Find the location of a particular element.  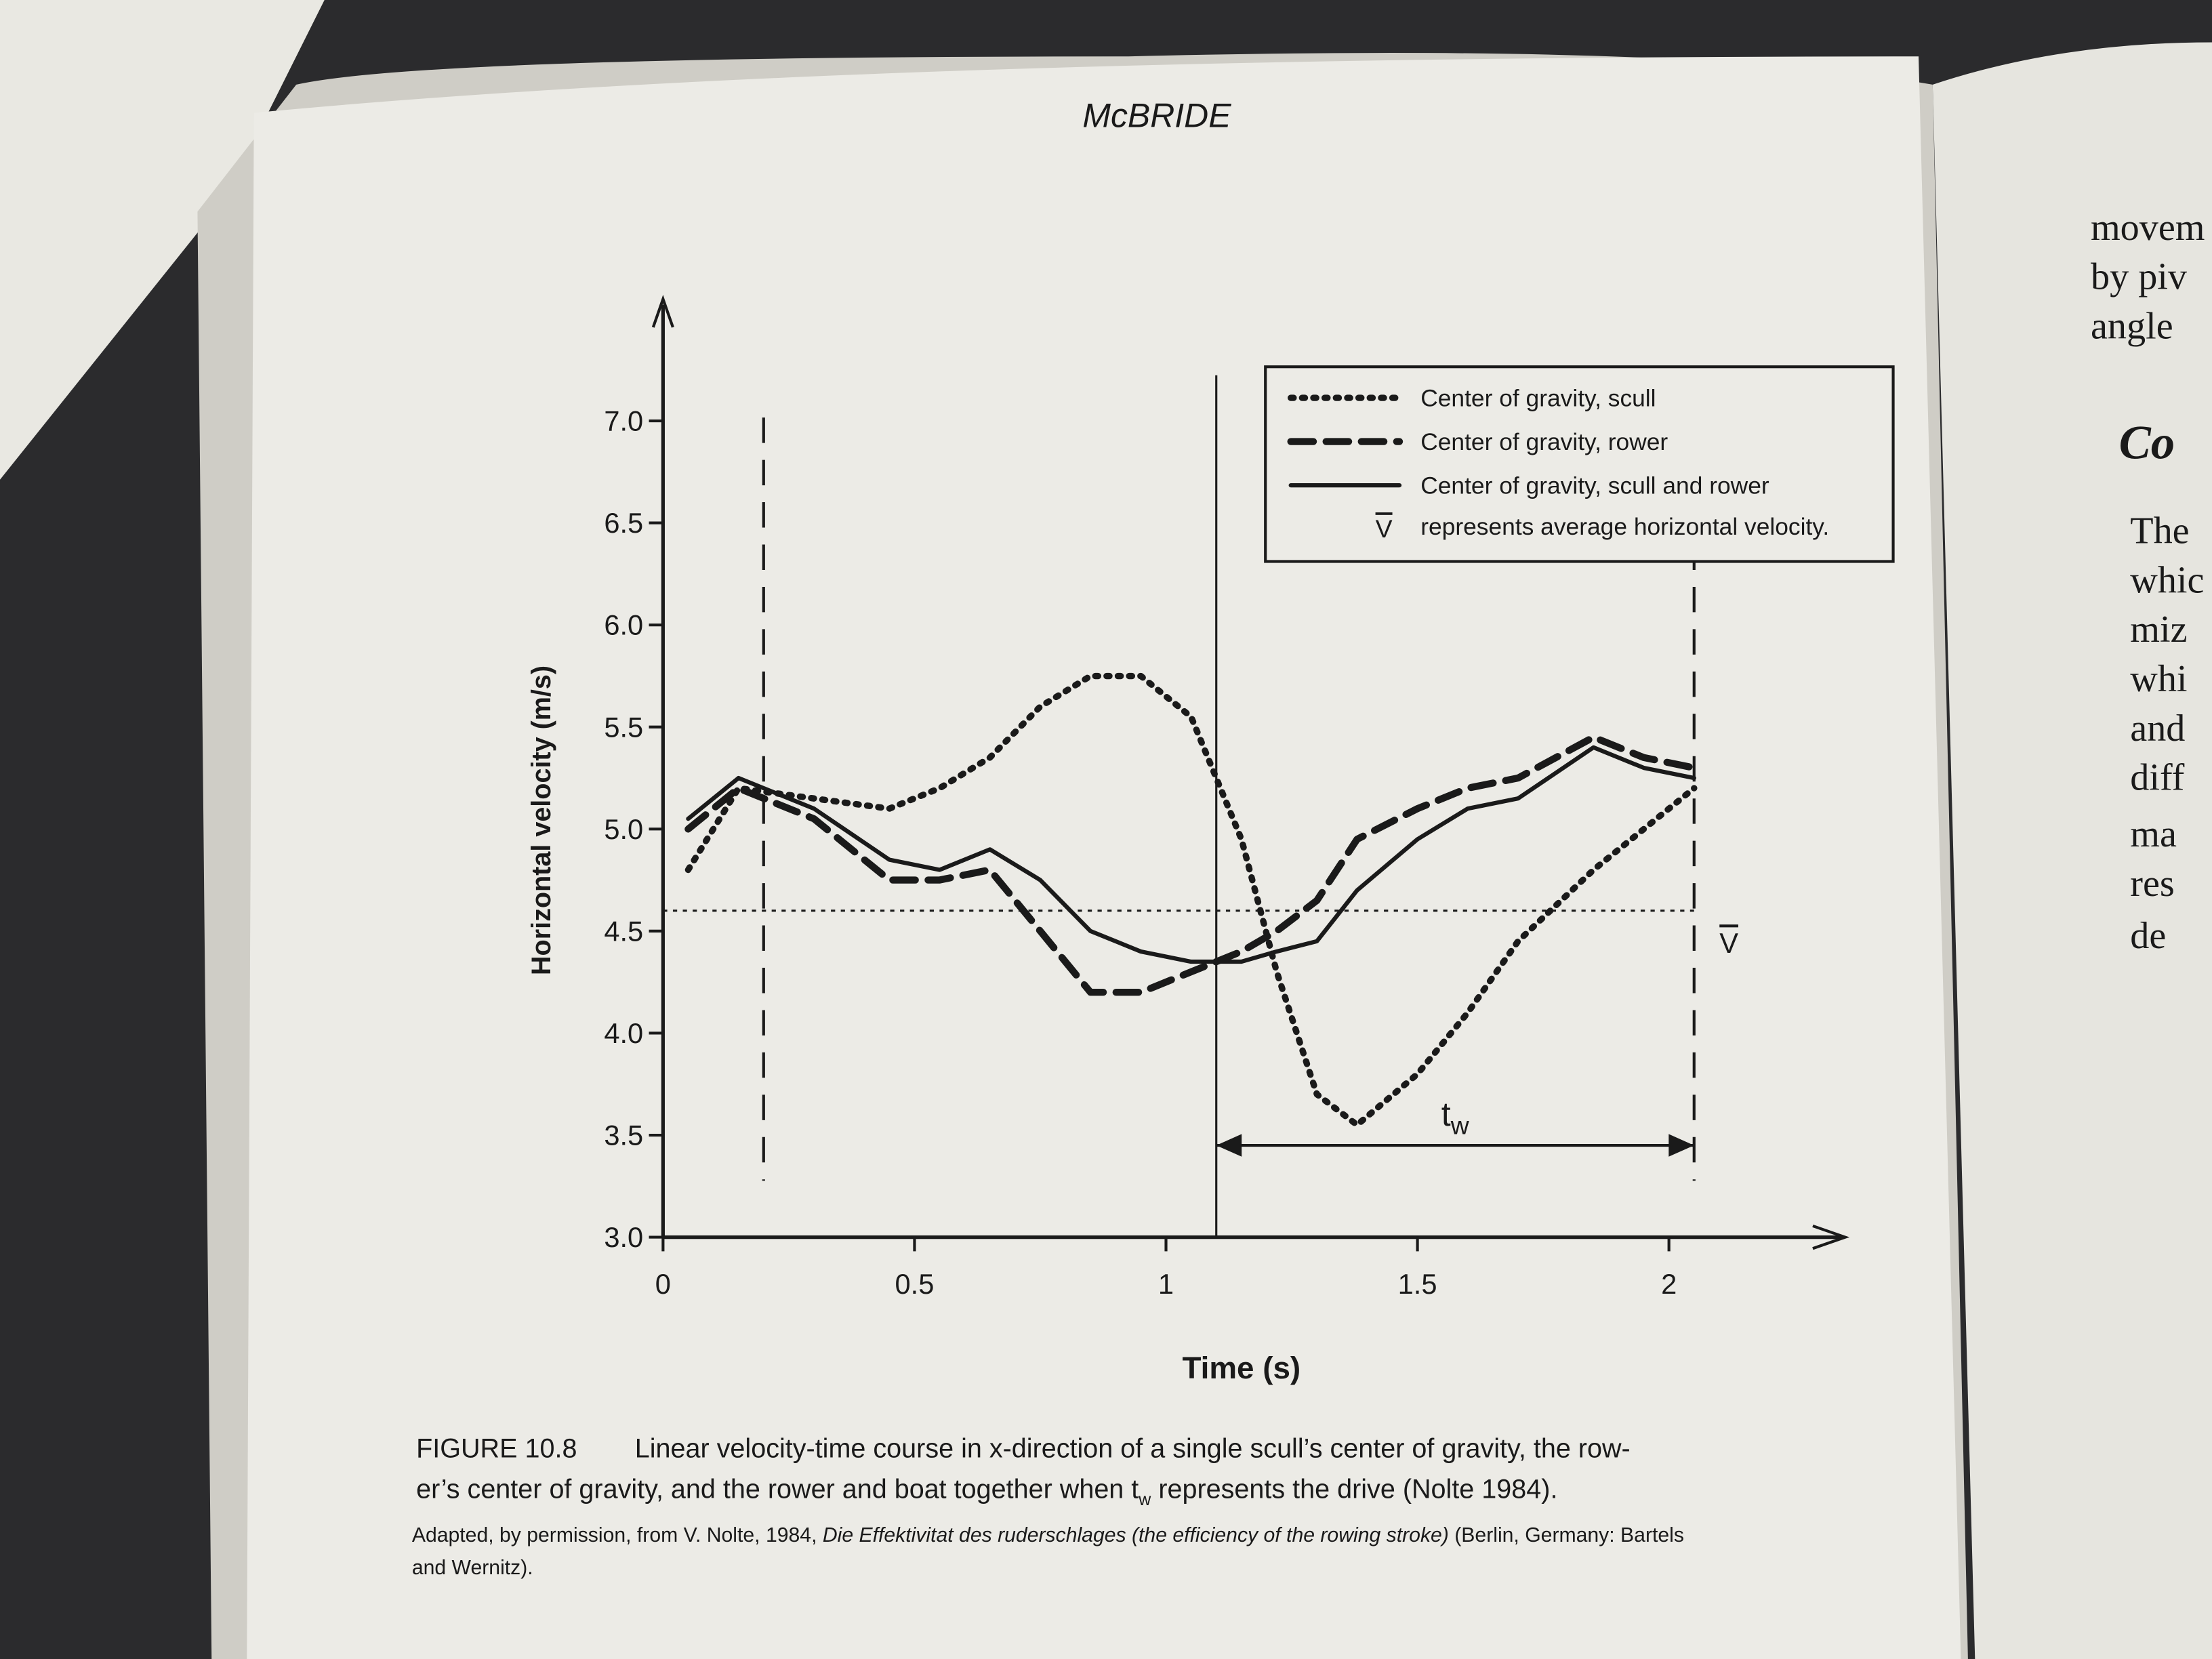

legend-label: represents average horizontal velocity. is located at coordinates (1624, 527).